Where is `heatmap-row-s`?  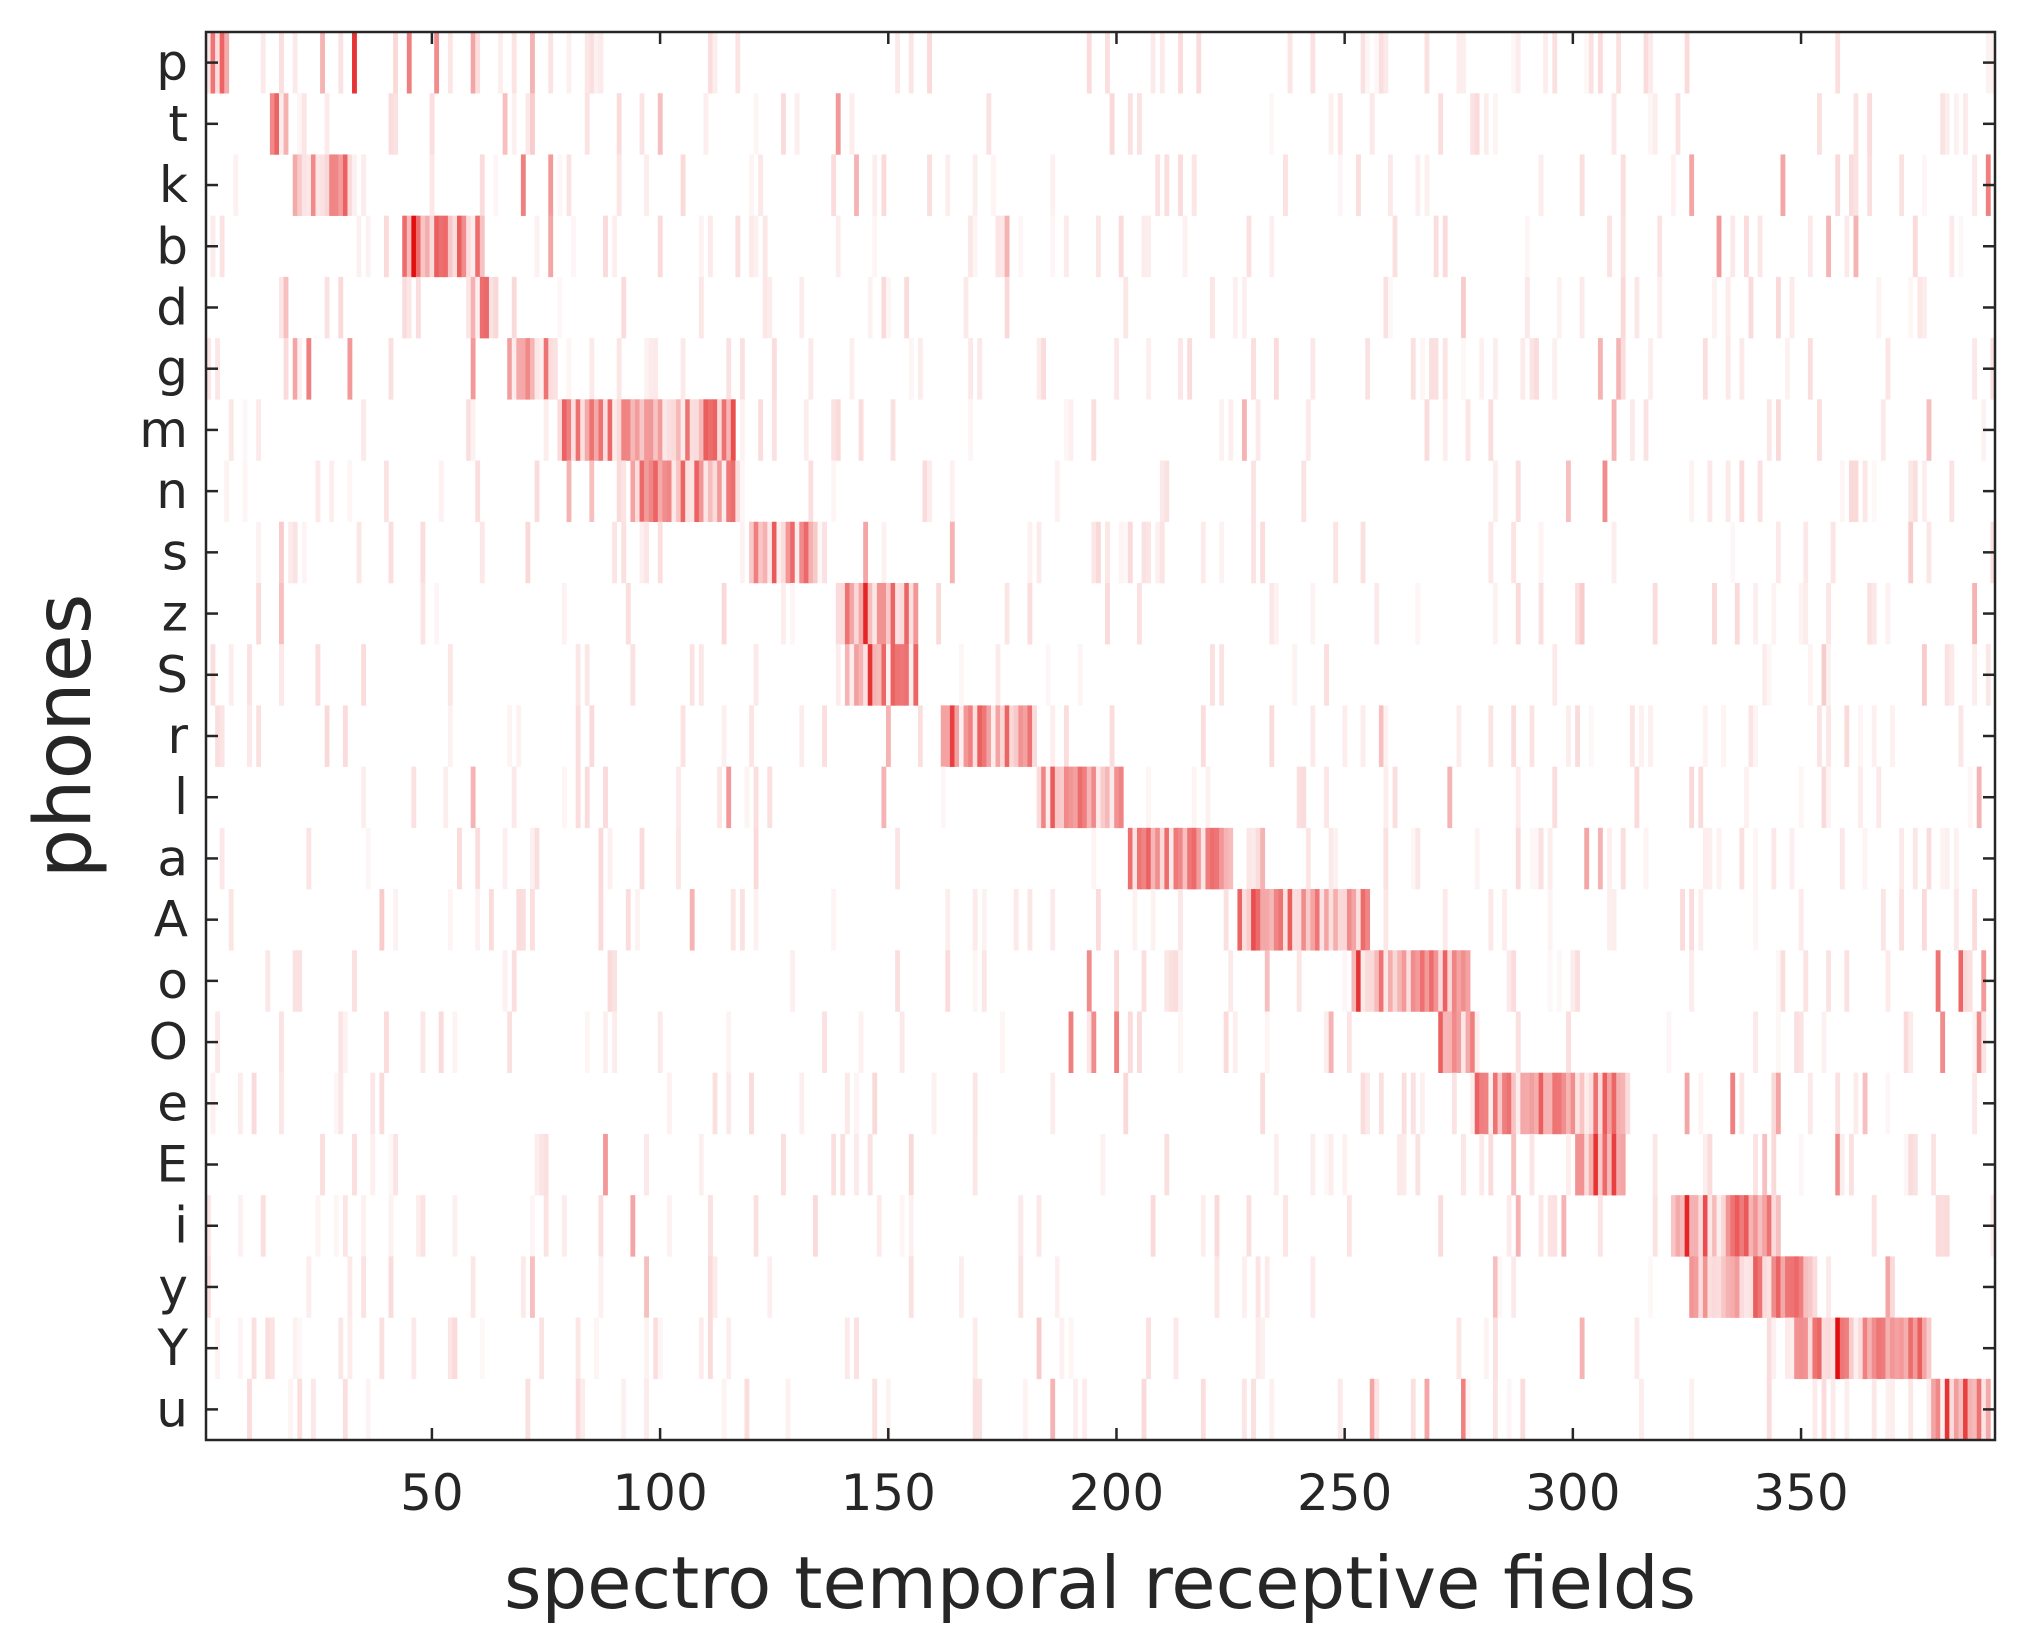
heatmap-row-s is located at coordinates (1126, 552).